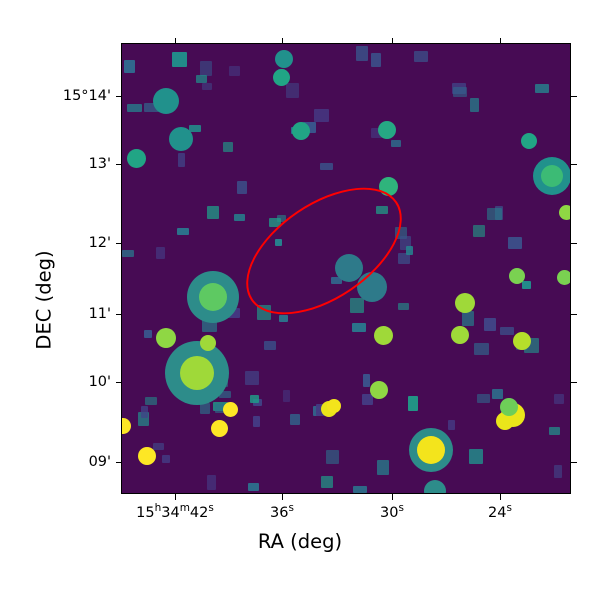  Describe the element at coordinates (500, 511) in the screenshot. I see `x-axis-tick-label: 24s` at that location.